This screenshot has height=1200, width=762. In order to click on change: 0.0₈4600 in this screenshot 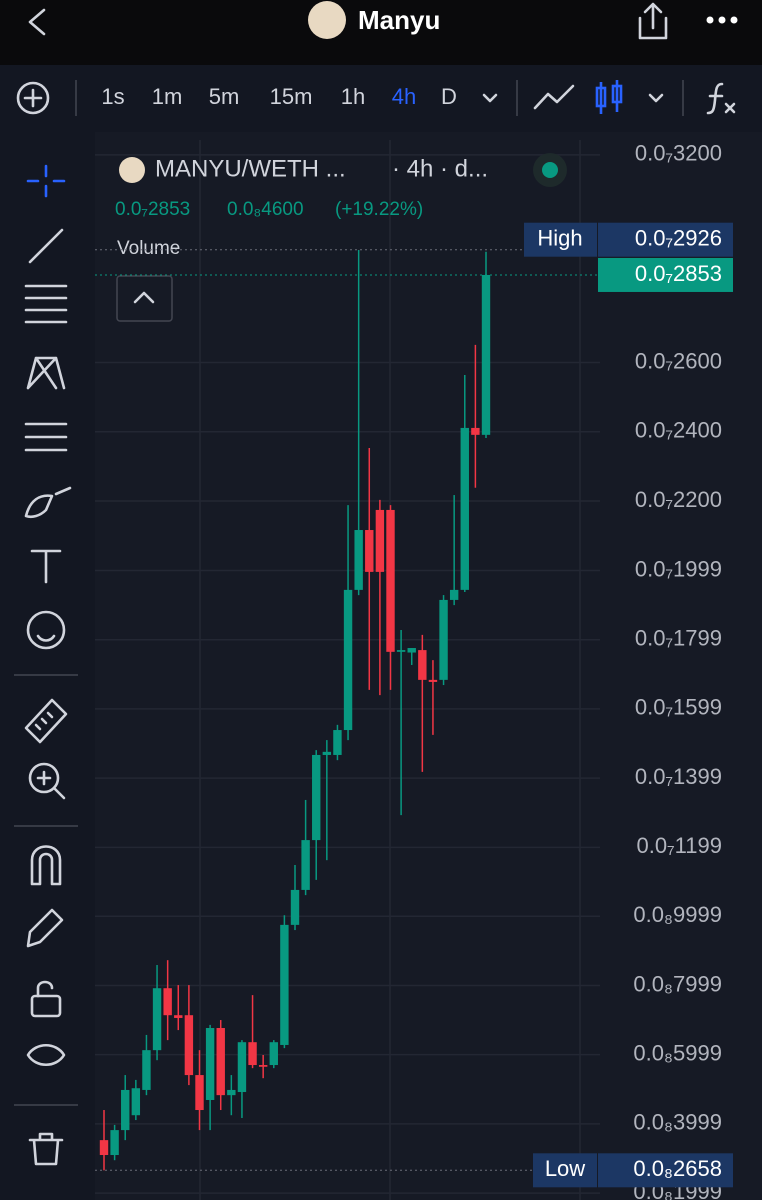, I will do `click(265, 209)`.